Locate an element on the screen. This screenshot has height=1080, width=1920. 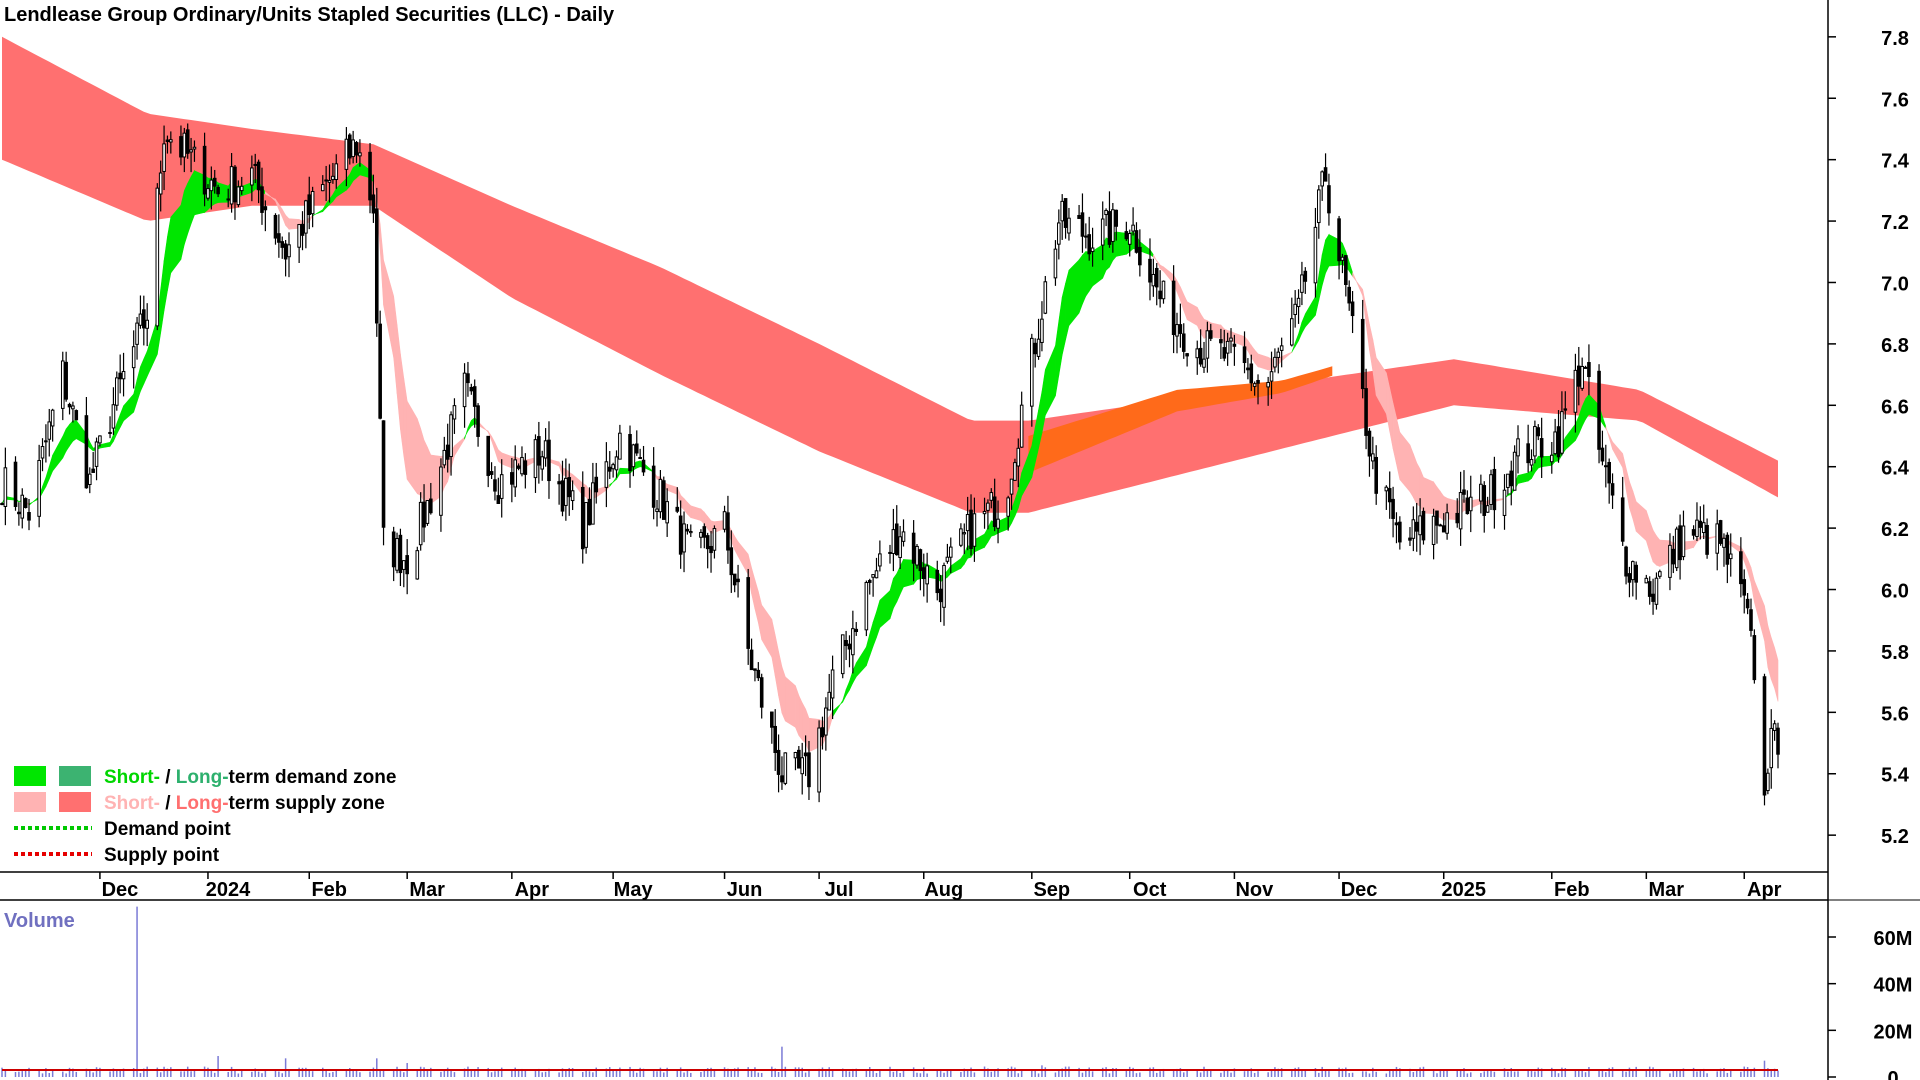
month-label: May is located at coordinates (634, 890).